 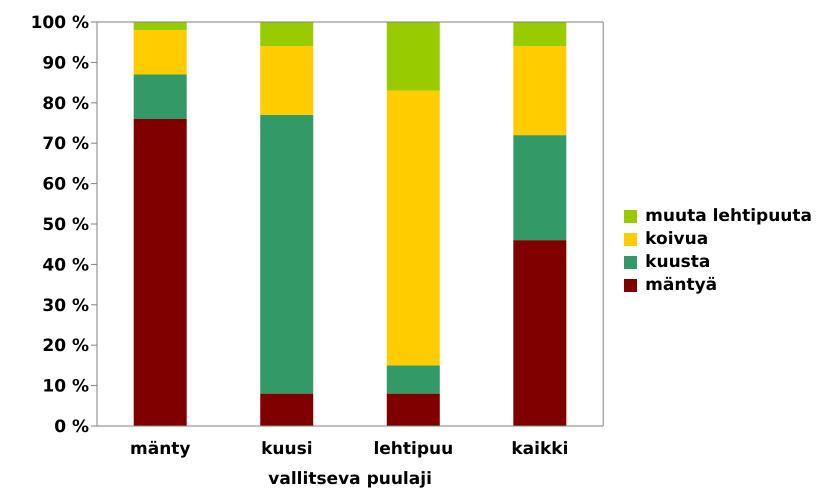 I want to click on x-tick-label: kaikki, so click(x=539, y=449).